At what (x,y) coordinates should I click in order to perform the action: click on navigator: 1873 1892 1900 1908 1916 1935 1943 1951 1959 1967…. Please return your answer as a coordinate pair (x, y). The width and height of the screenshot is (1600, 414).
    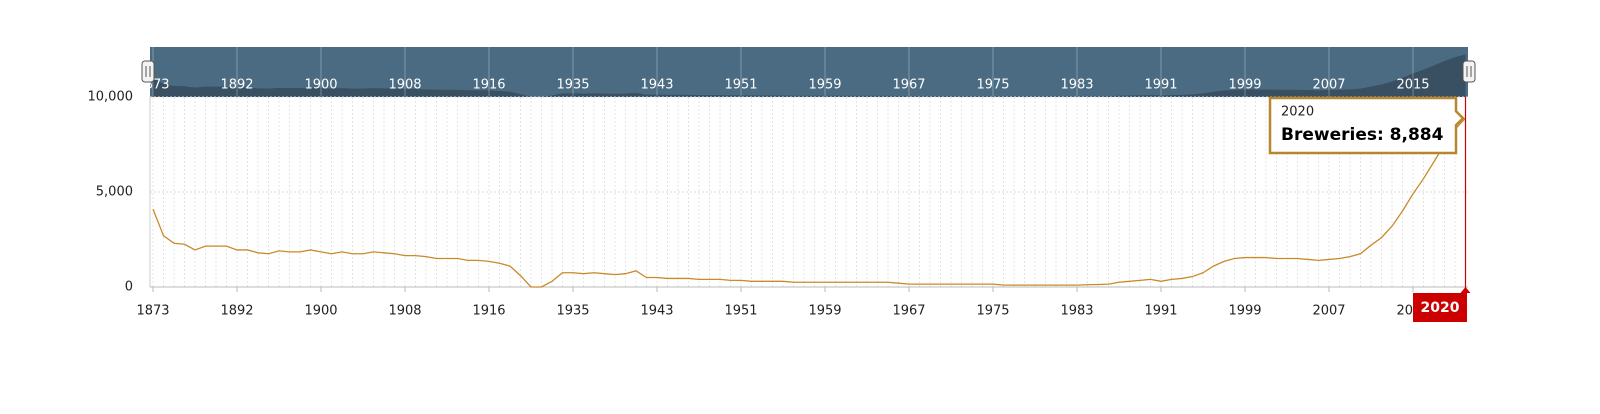
    Looking at the image, I should click on (738, 72).